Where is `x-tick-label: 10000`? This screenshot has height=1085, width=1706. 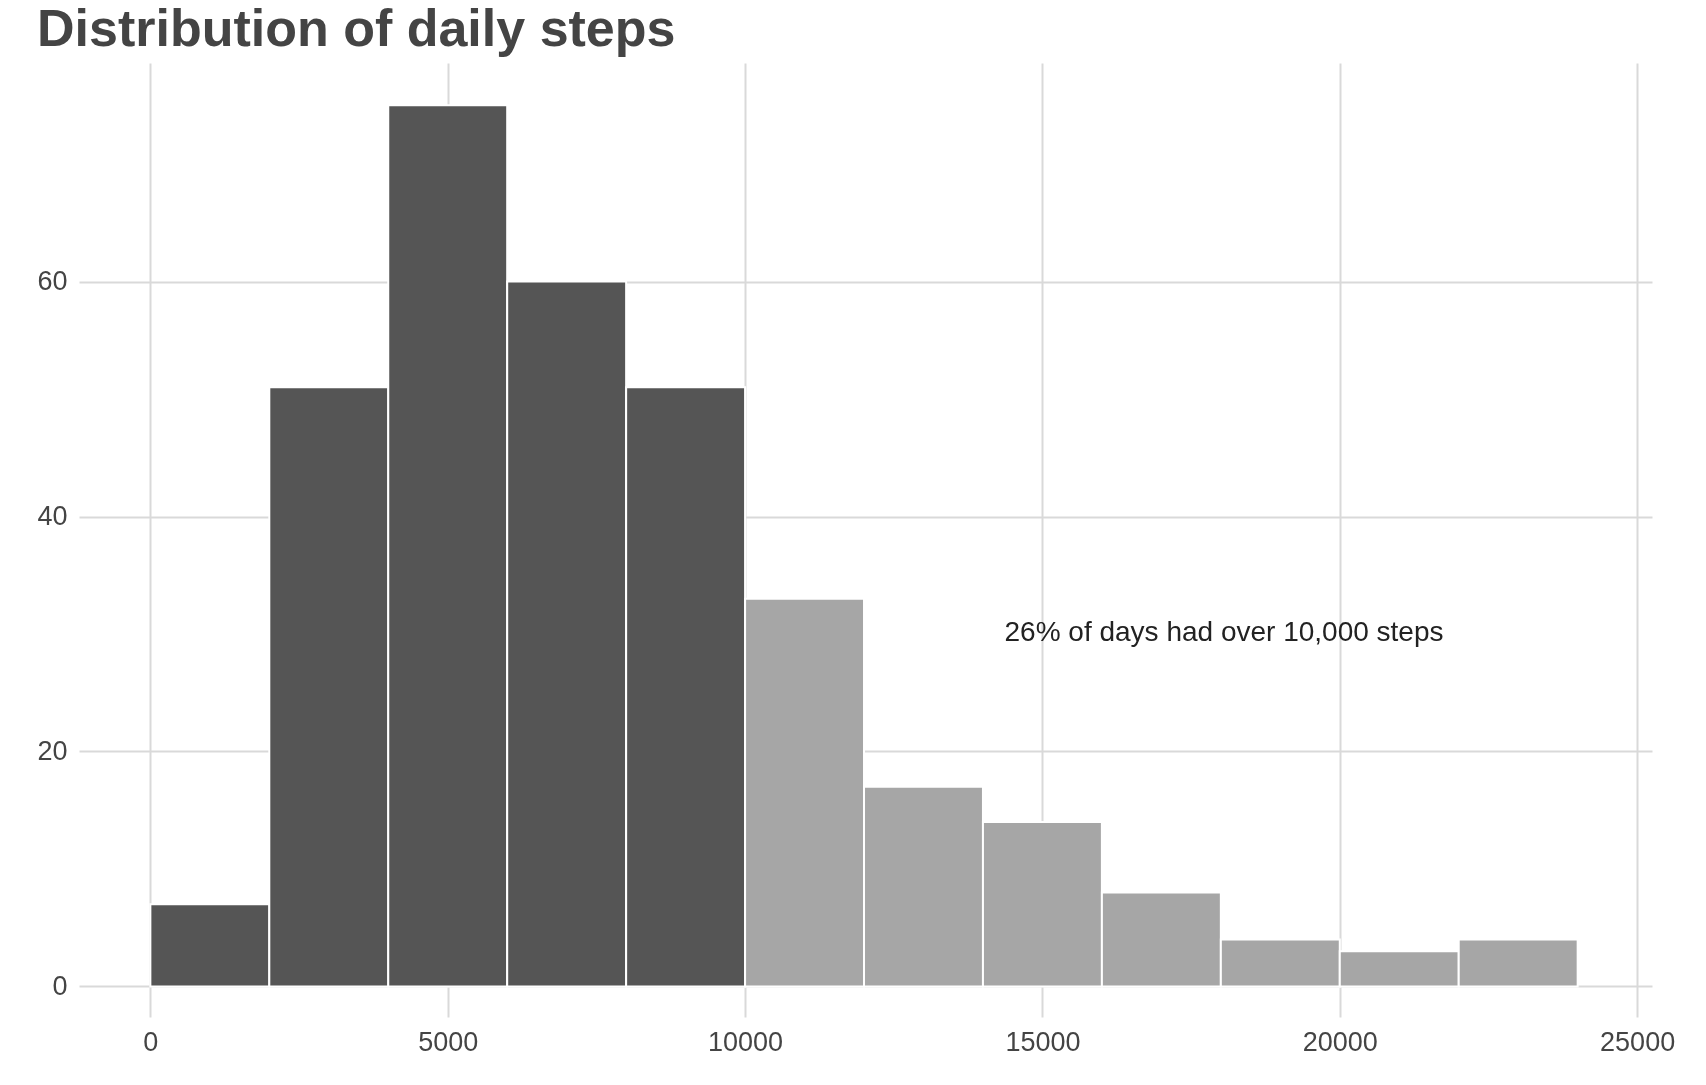 x-tick-label: 10000 is located at coordinates (746, 1041).